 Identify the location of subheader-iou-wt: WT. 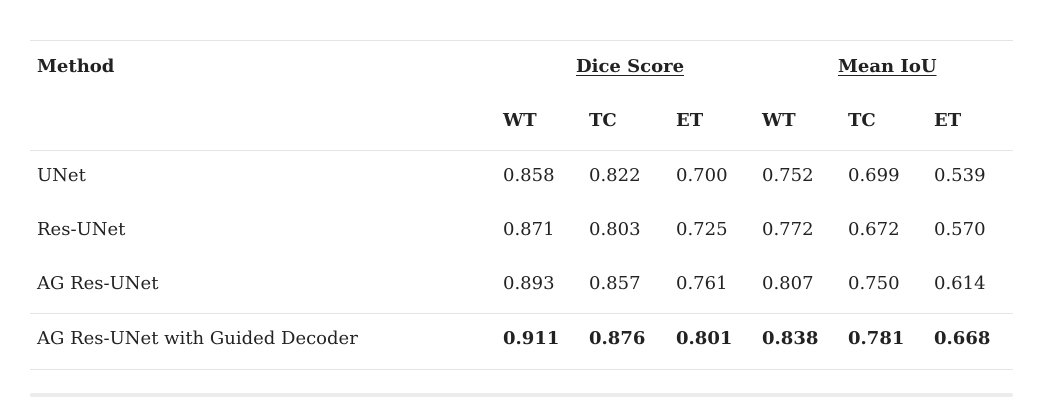
(779, 120).